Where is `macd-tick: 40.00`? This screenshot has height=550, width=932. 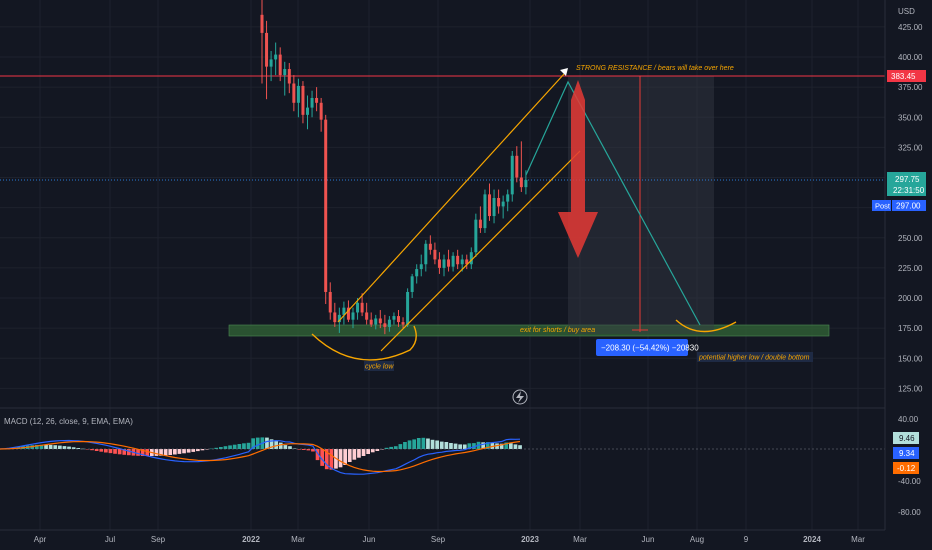 macd-tick: 40.00 is located at coordinates (908, 419).